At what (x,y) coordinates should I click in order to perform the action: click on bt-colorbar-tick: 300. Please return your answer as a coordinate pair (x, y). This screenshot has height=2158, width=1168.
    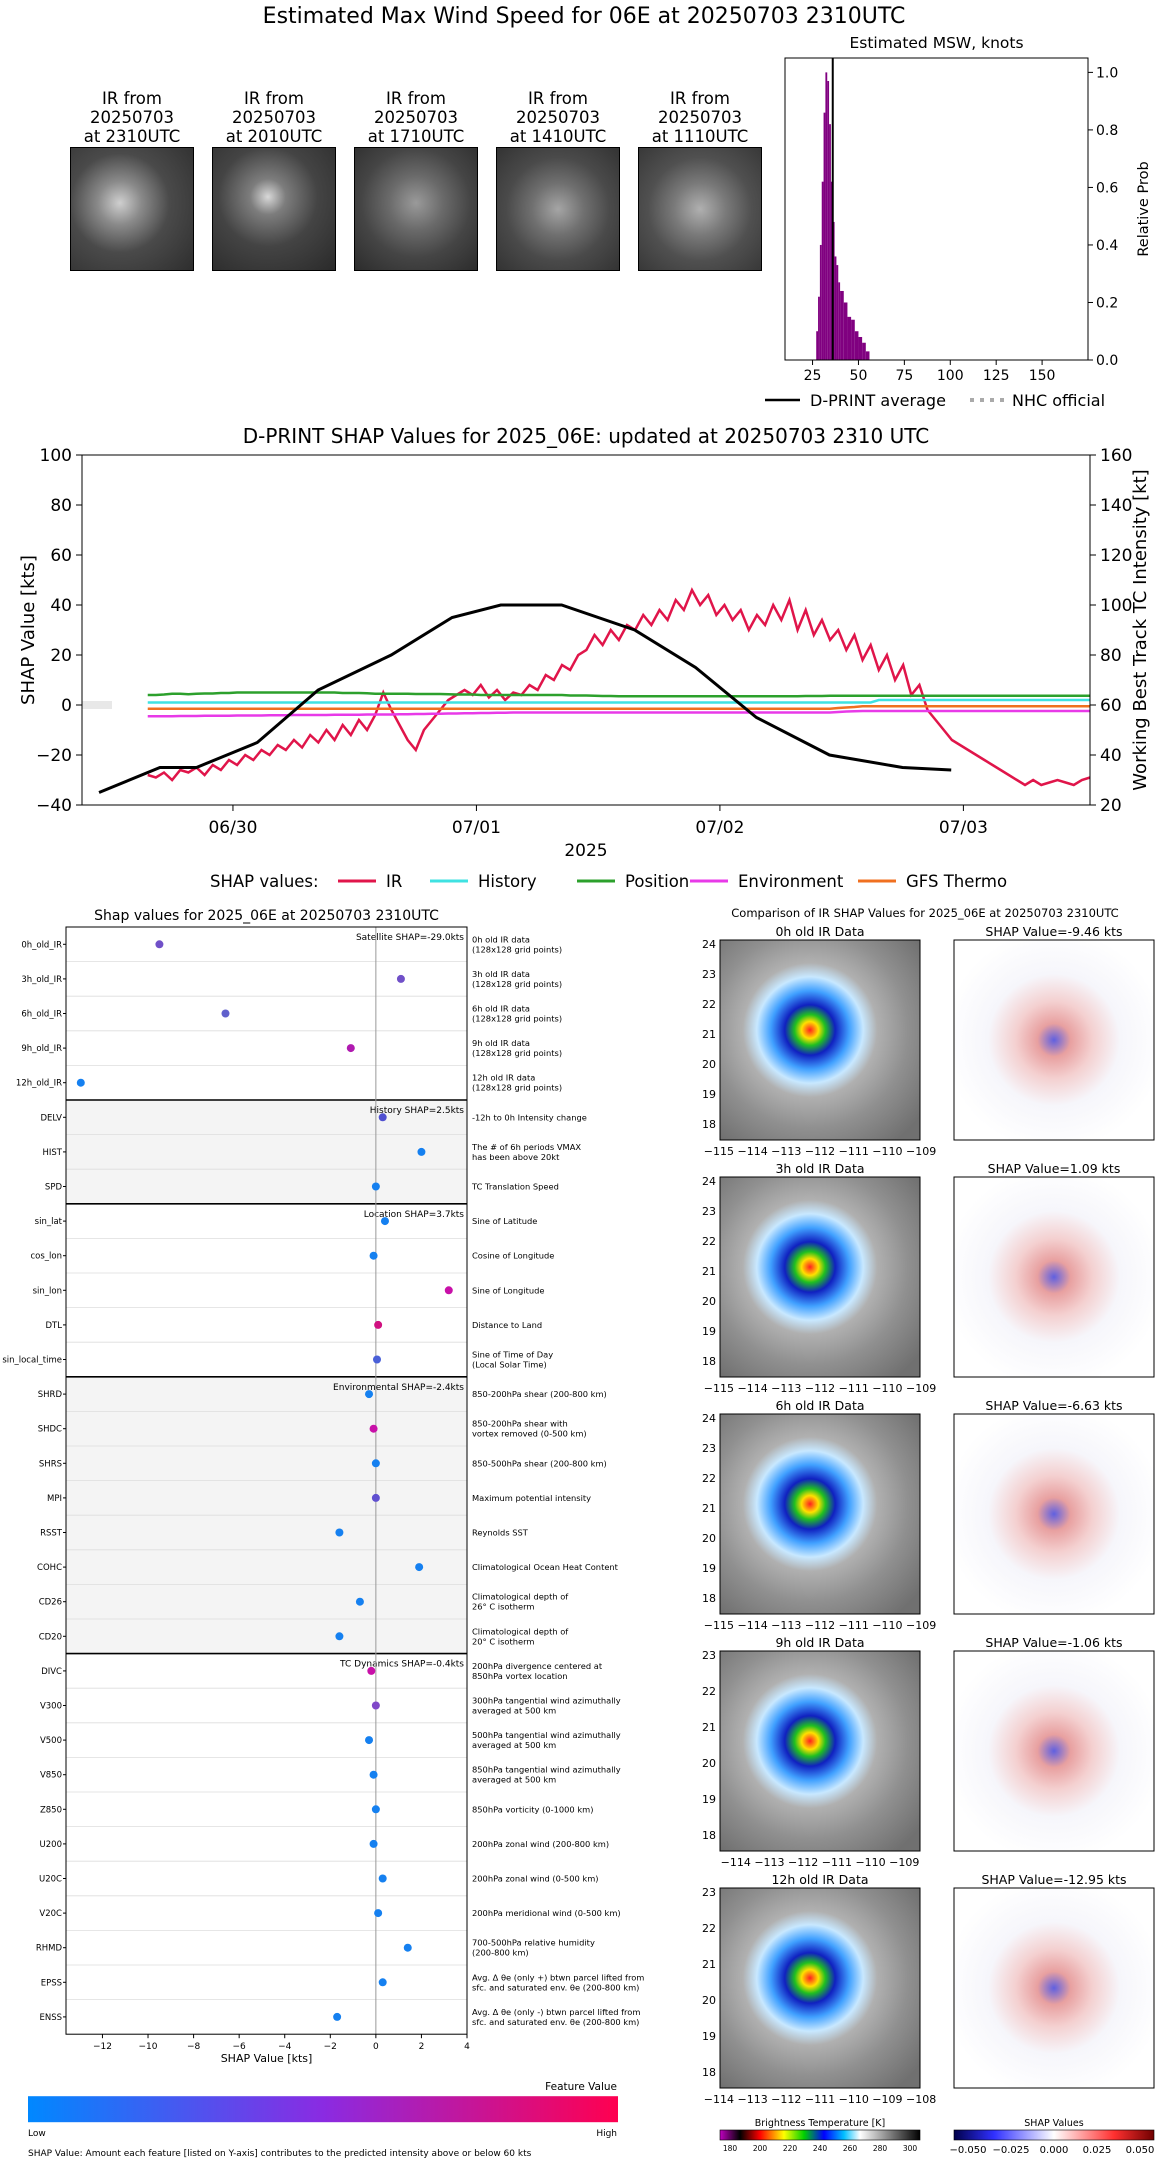
    Looking at the image, I should click on (910, 2148).